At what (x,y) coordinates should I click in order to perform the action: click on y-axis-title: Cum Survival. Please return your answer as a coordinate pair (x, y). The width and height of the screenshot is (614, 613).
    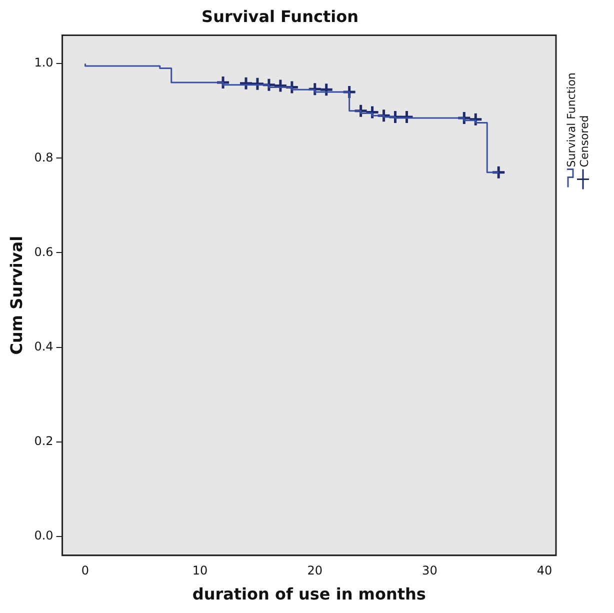
    Looking at the image, I should click on (16, 295).